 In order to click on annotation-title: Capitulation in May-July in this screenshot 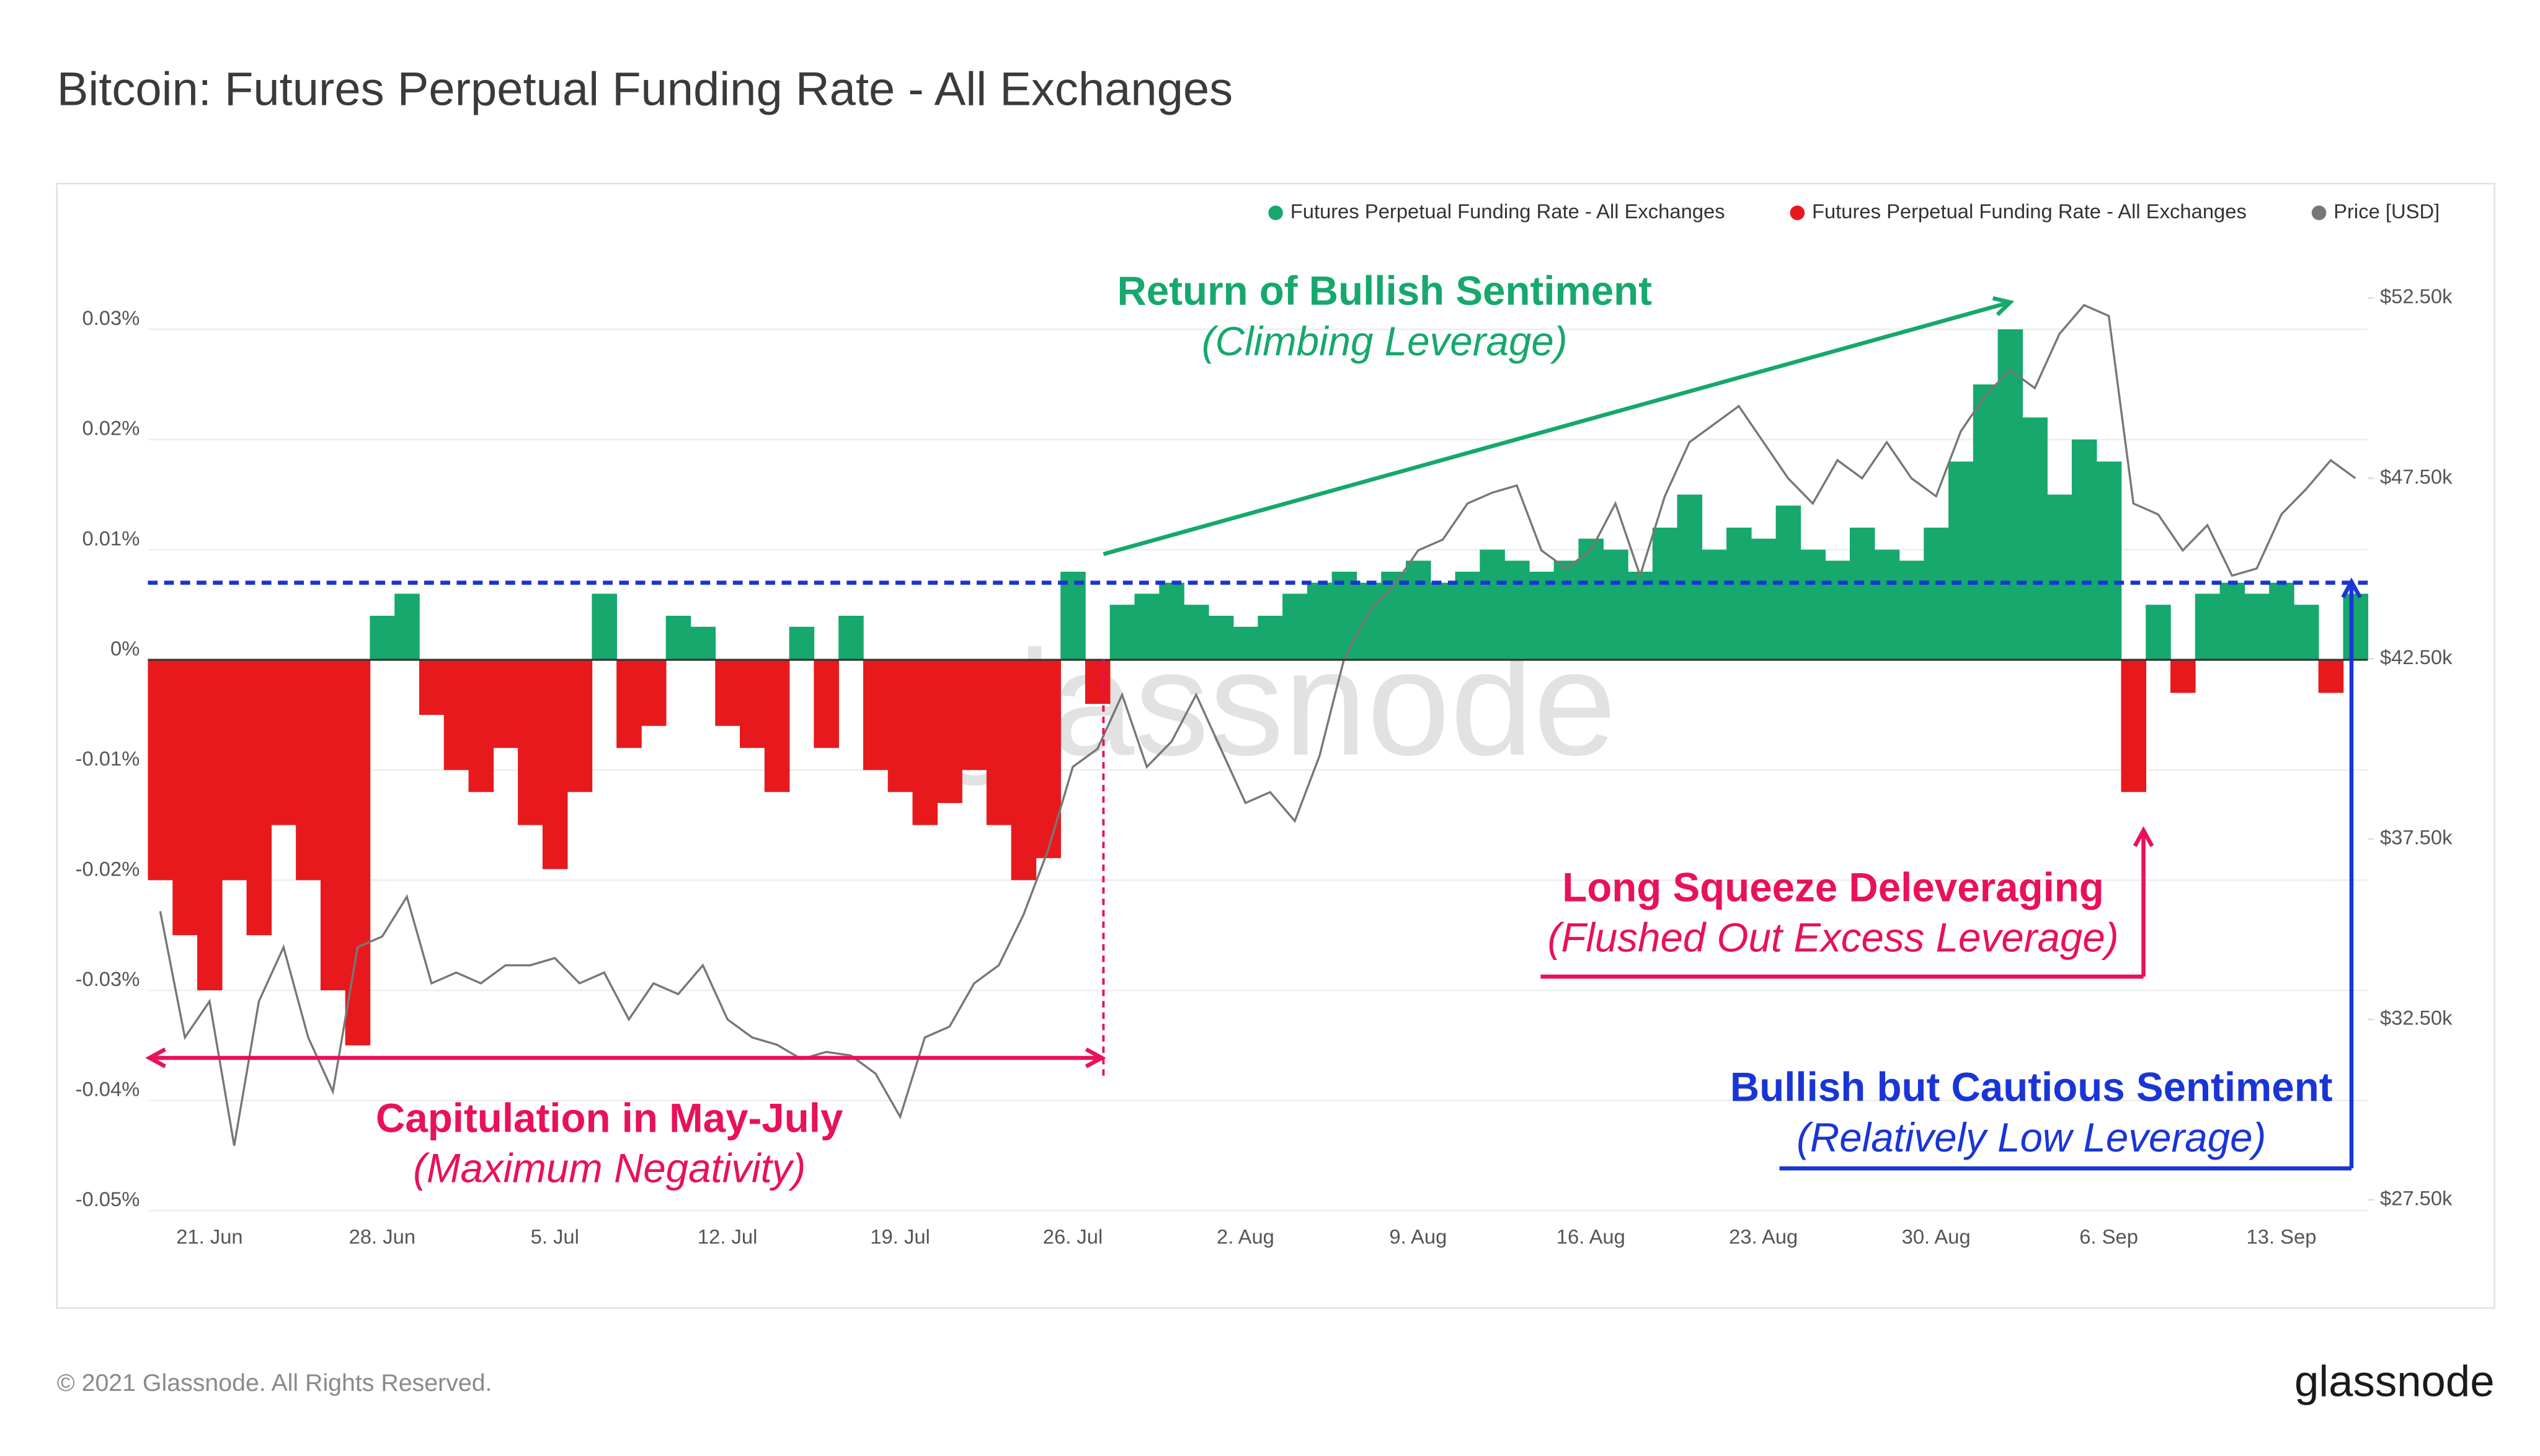, I will do `click(609, 1117)`.